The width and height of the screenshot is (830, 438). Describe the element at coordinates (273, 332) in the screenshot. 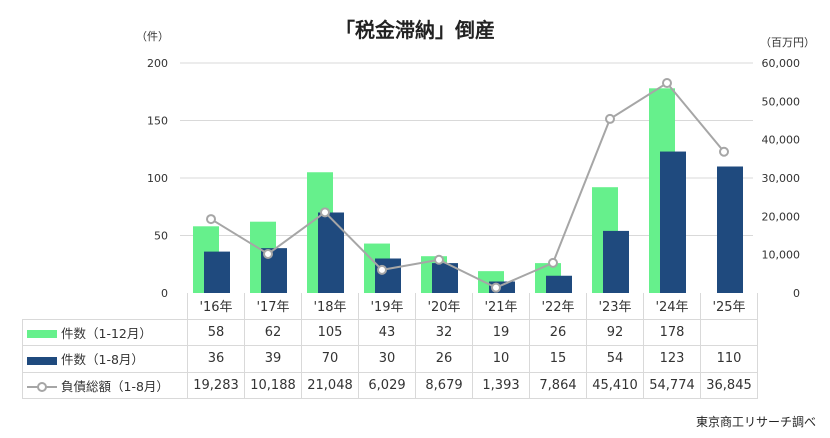

I see `data-label: 62` at that location.